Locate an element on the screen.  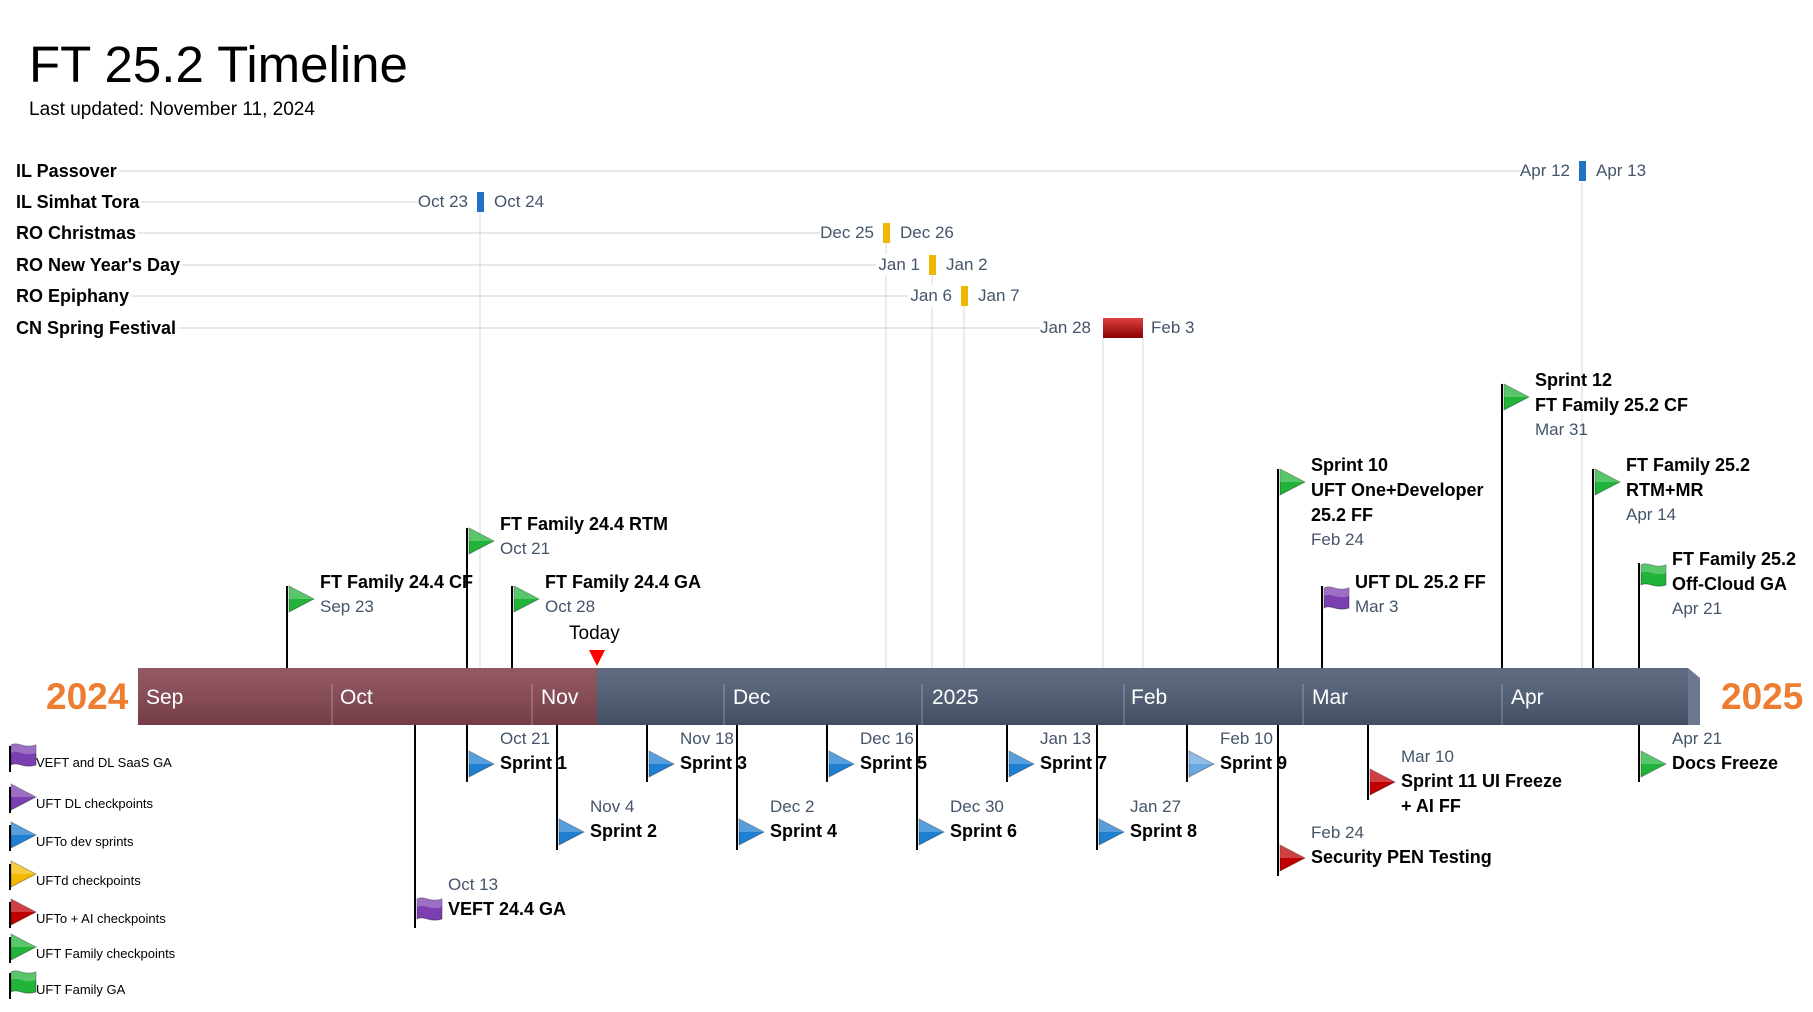
event-name: FT Family 24.4 CF is located at coordinates (397, 582).